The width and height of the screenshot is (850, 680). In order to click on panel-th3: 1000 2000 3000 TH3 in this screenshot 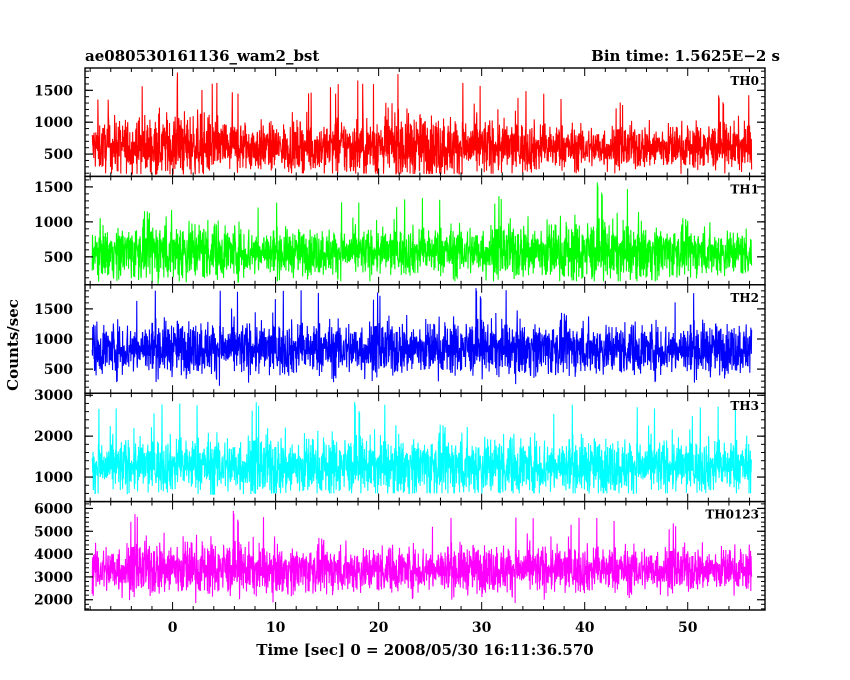, I will do `click(400, 445)`.